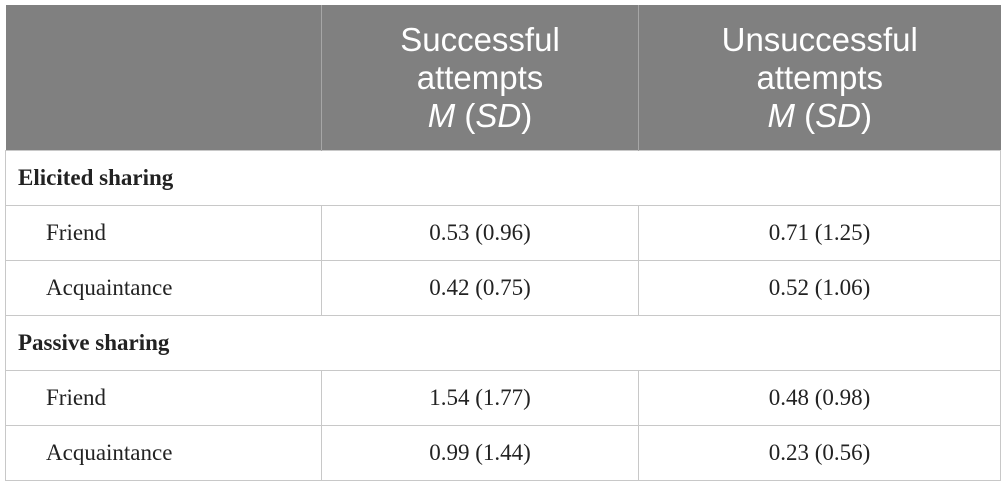 This screenshot has width=1005, height=498. I want to click on data-row: Friend 0.53 (0.96) 0.71 (1.25), so click(503, 233).